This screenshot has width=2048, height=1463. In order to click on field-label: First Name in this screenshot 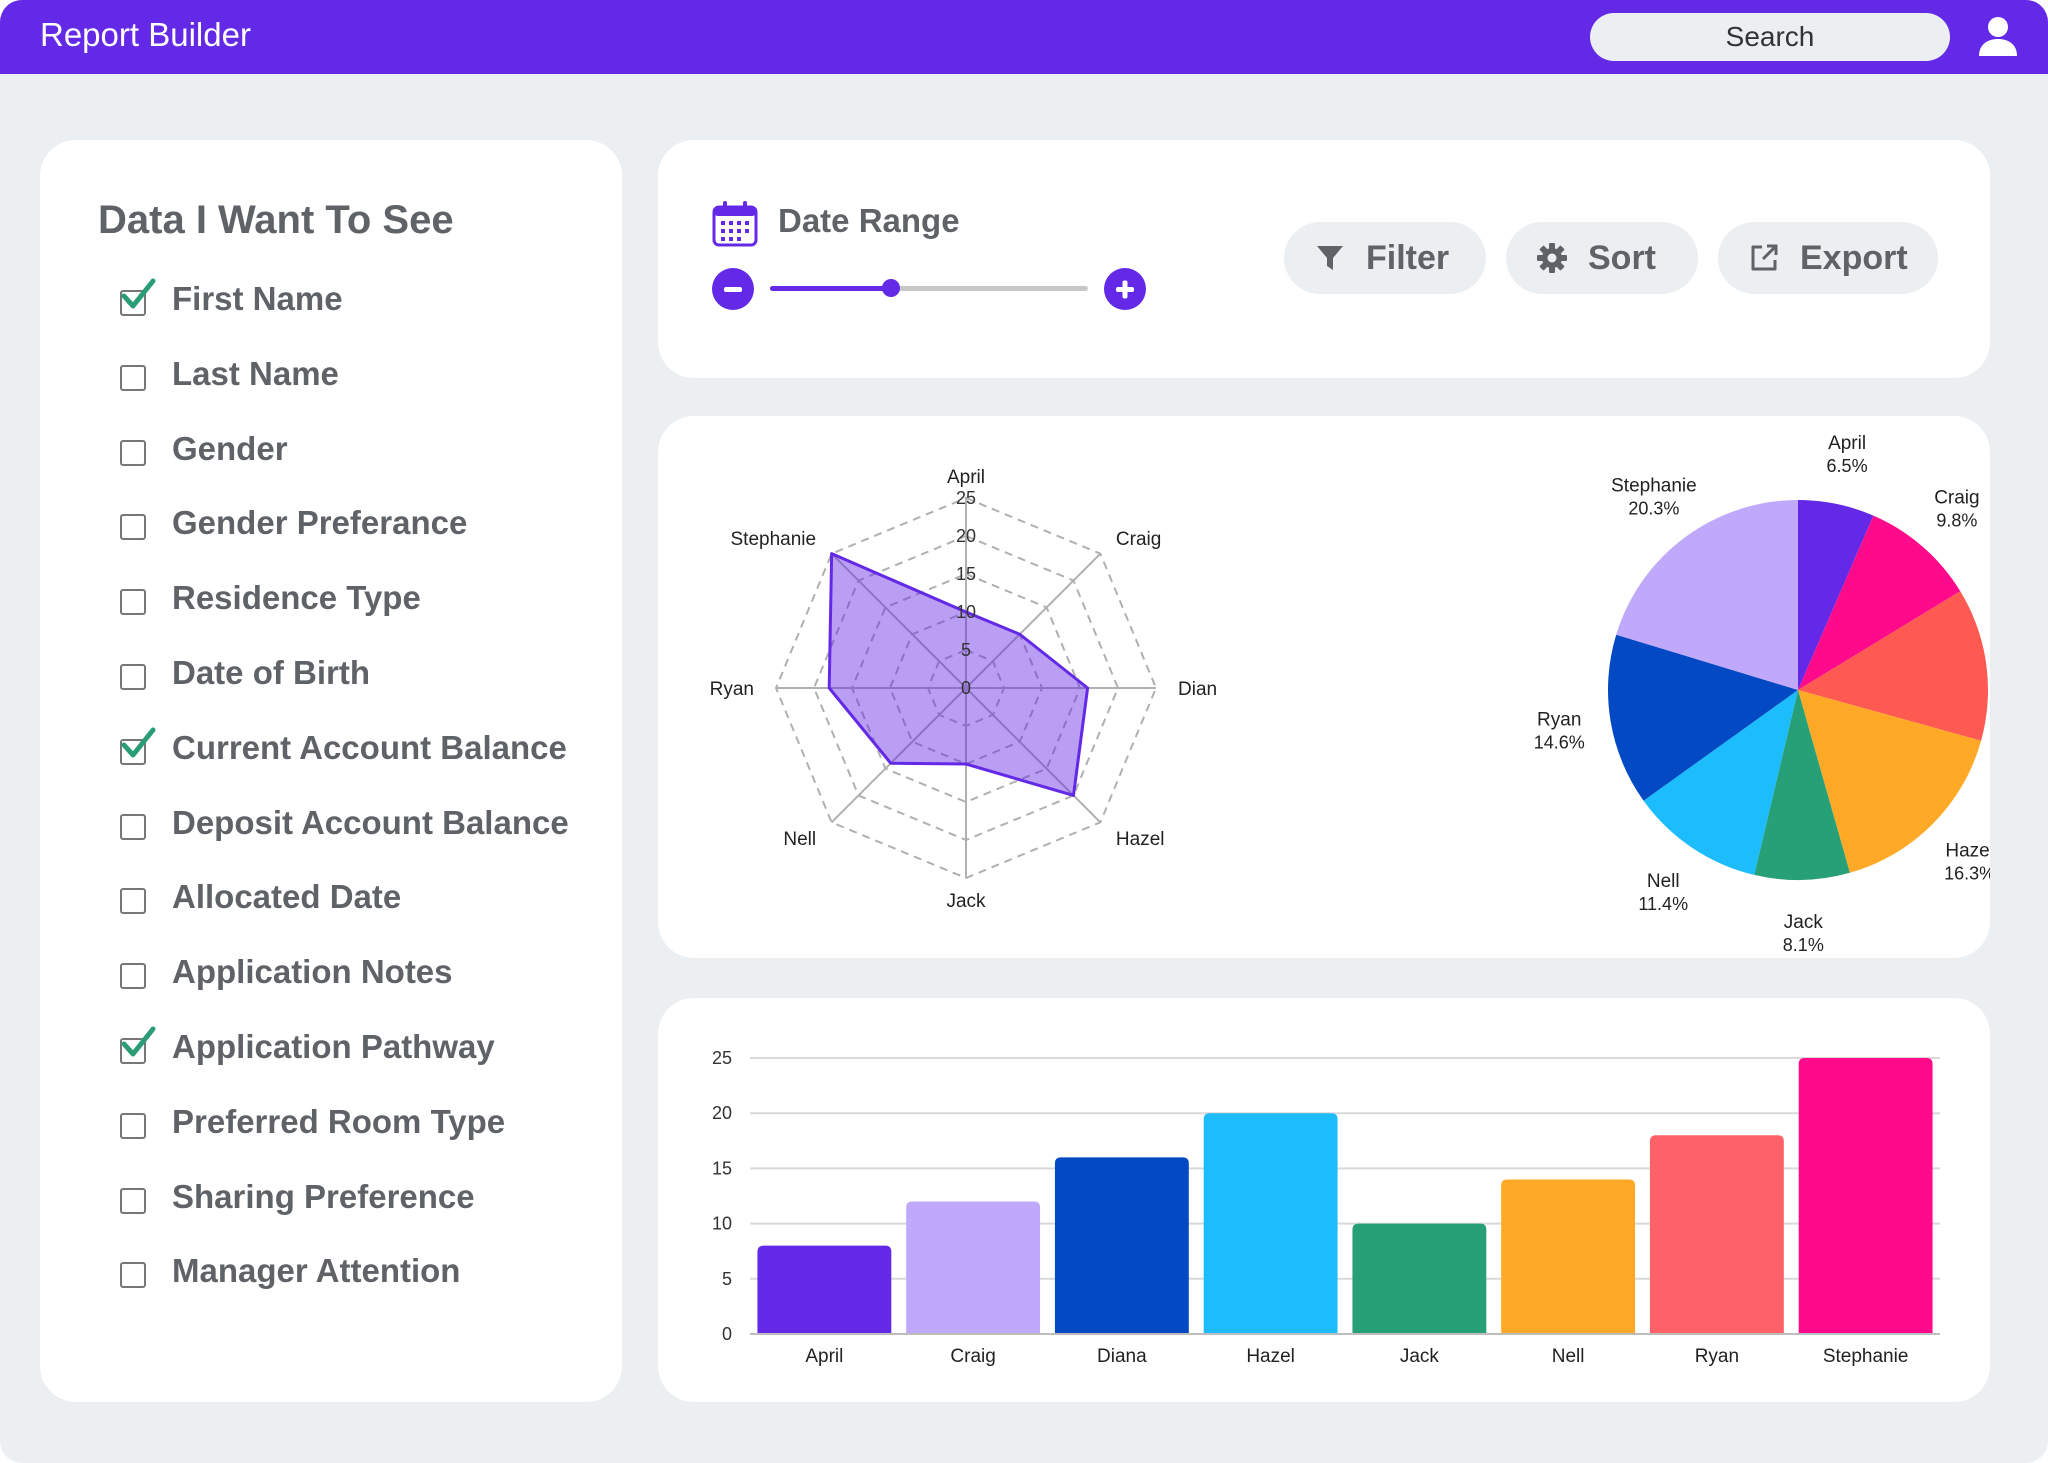, I will do `click(257, 298)`.